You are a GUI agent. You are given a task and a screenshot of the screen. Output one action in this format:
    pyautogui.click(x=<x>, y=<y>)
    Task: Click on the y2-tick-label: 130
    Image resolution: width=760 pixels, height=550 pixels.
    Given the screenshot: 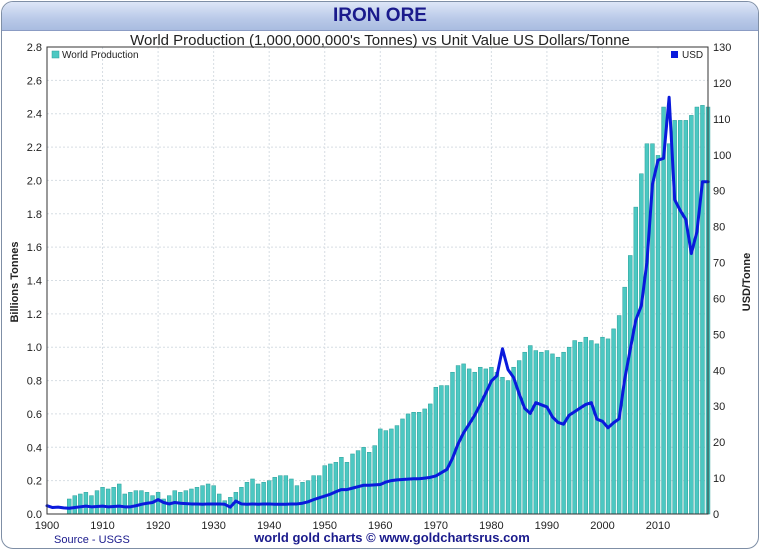 What is the action you would take?
    pyautogui.click(x=722, y=48)
    